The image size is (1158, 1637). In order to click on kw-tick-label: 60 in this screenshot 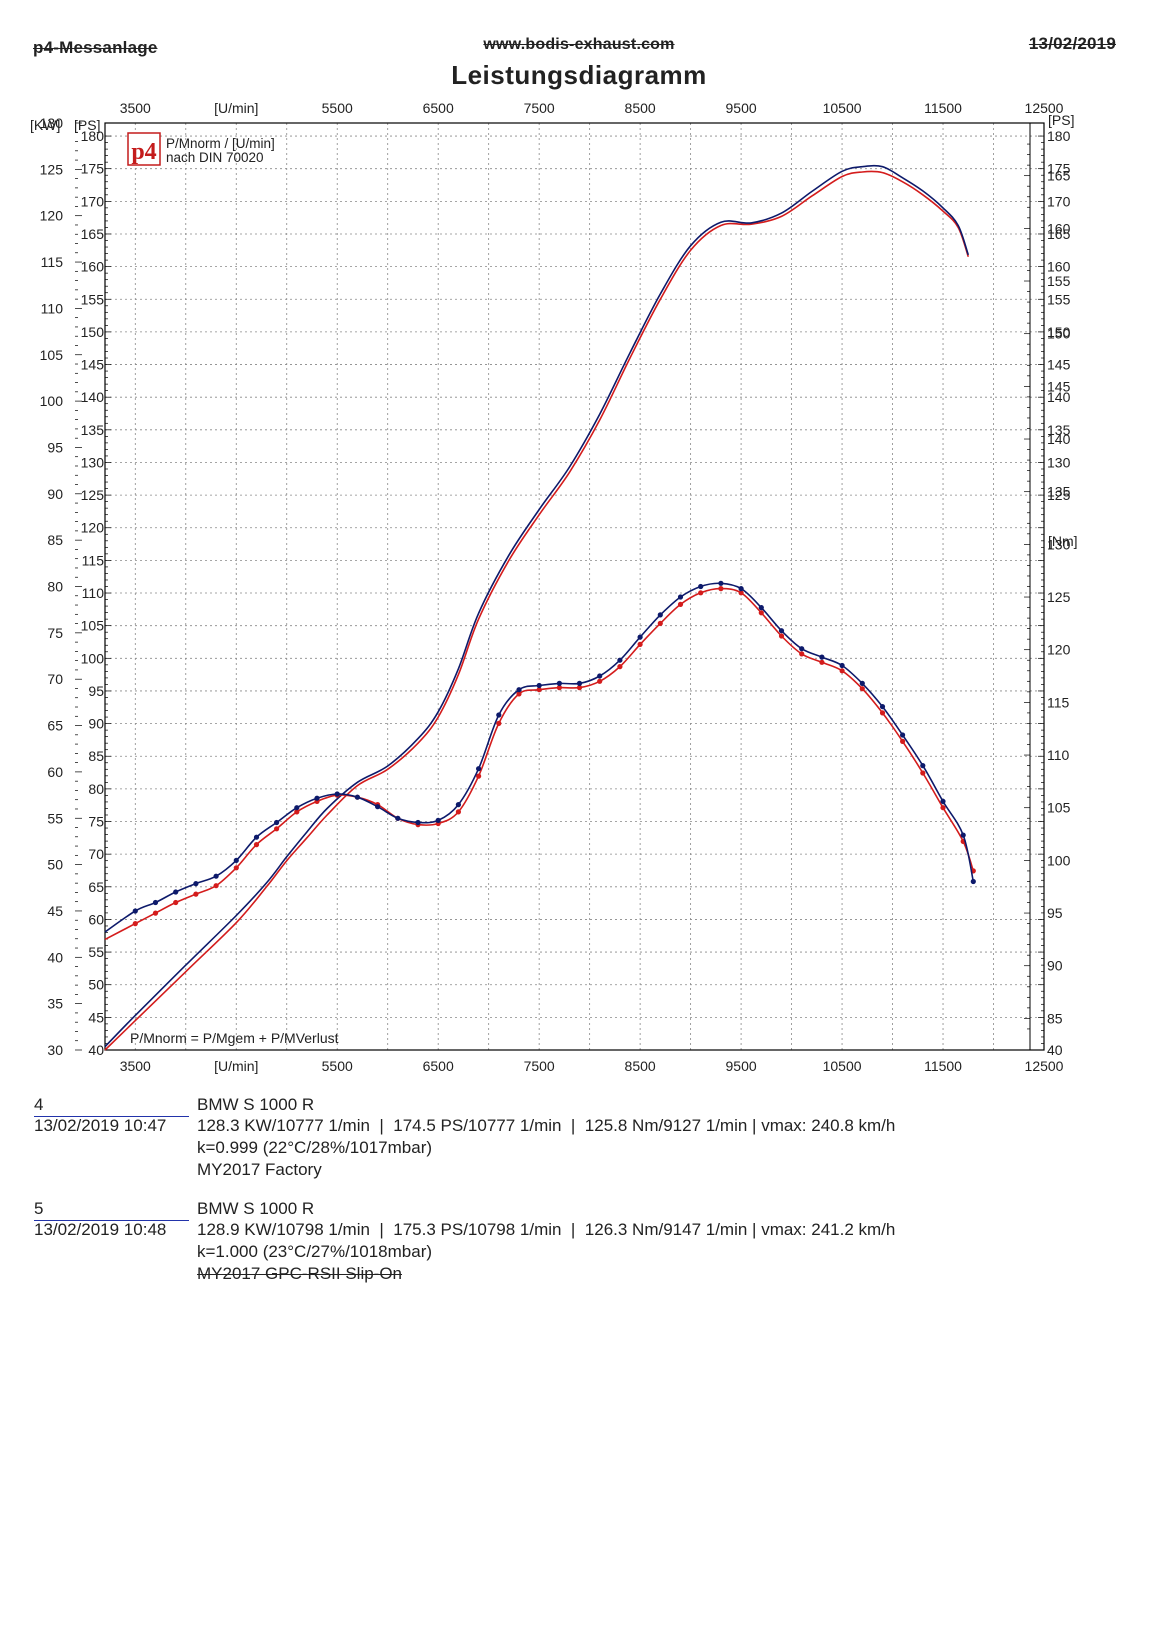, I will do `click(55, 772)`.